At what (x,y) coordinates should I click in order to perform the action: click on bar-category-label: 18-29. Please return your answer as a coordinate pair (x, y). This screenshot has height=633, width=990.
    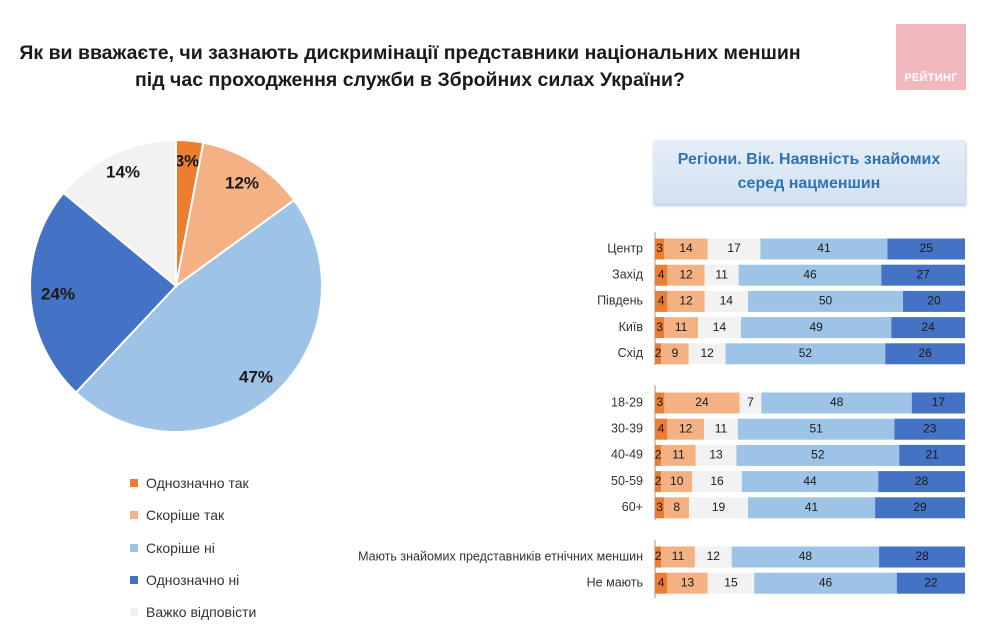
    Looking at the image, I should click on (627, 402).